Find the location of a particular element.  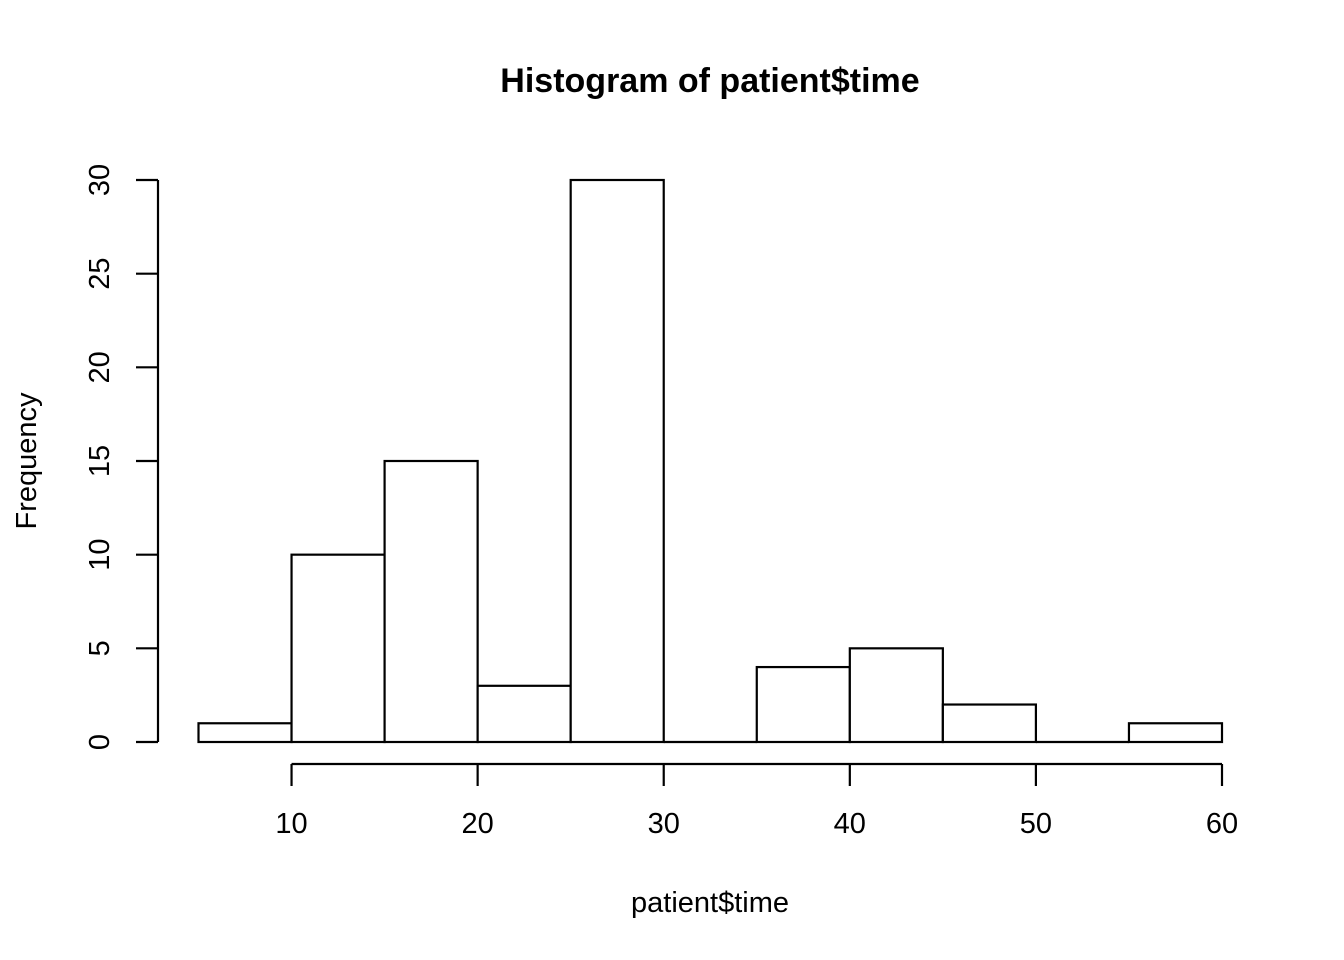

y-tick-label: 10 is located at coordinates (100, 555).